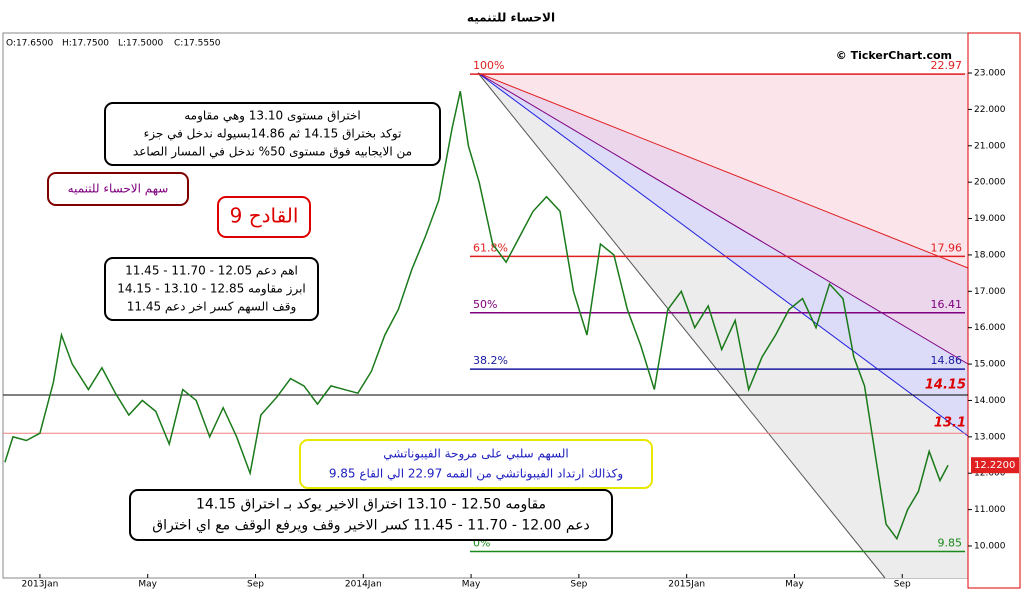 The image size is (1023, 591). I want to click on annotation-text: اهم دعم 12.05 - 11.70 - 11.45, so click(211, 271).